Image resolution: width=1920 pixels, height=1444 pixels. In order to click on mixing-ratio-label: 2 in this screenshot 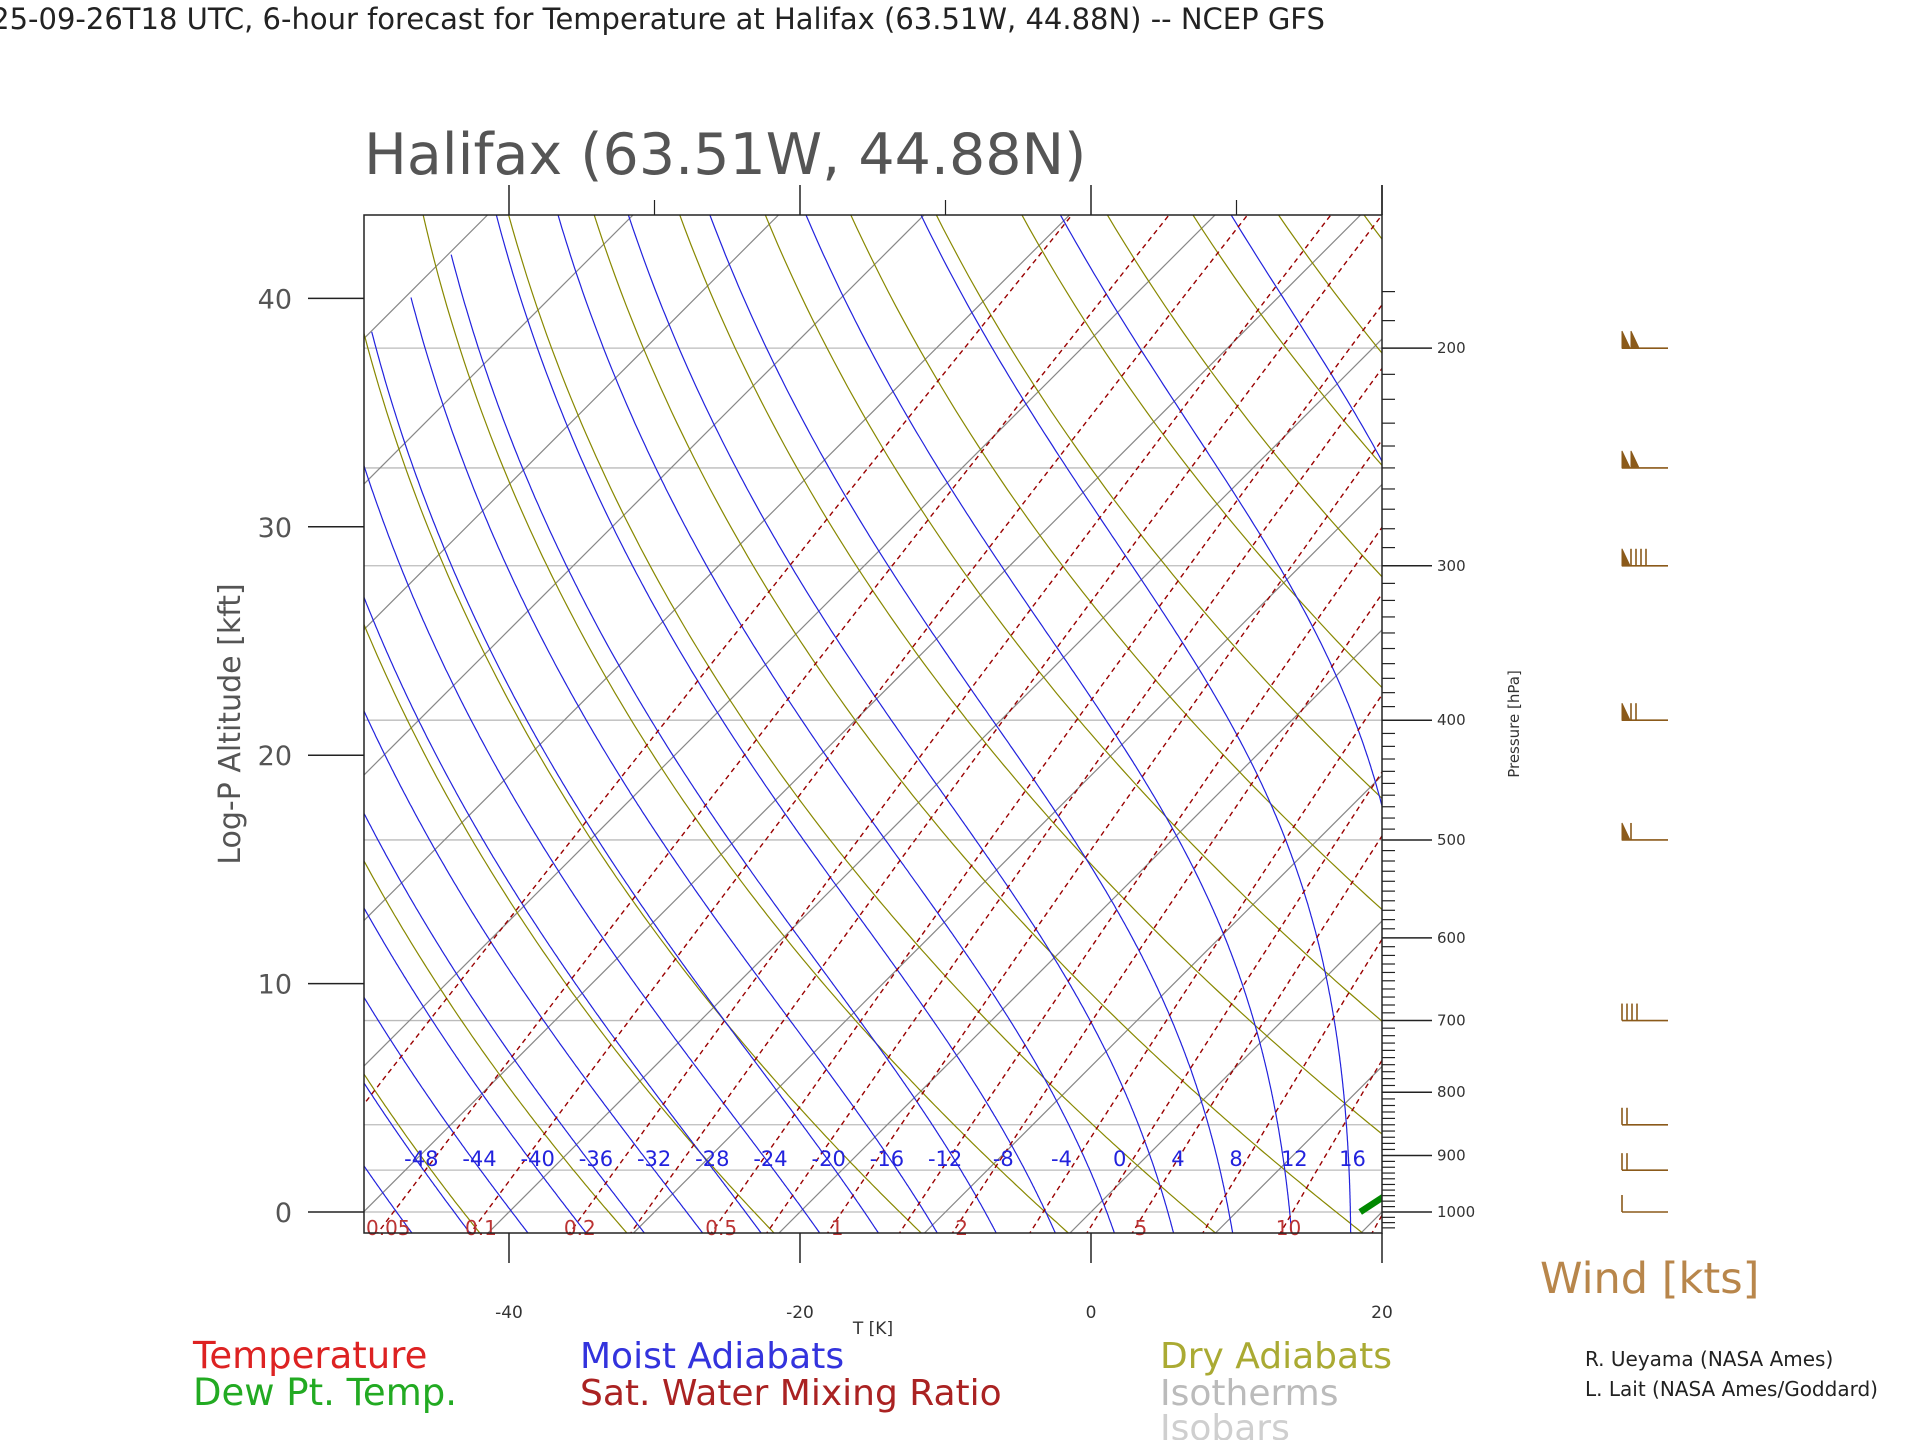, I will do `click(961, 1228)`.